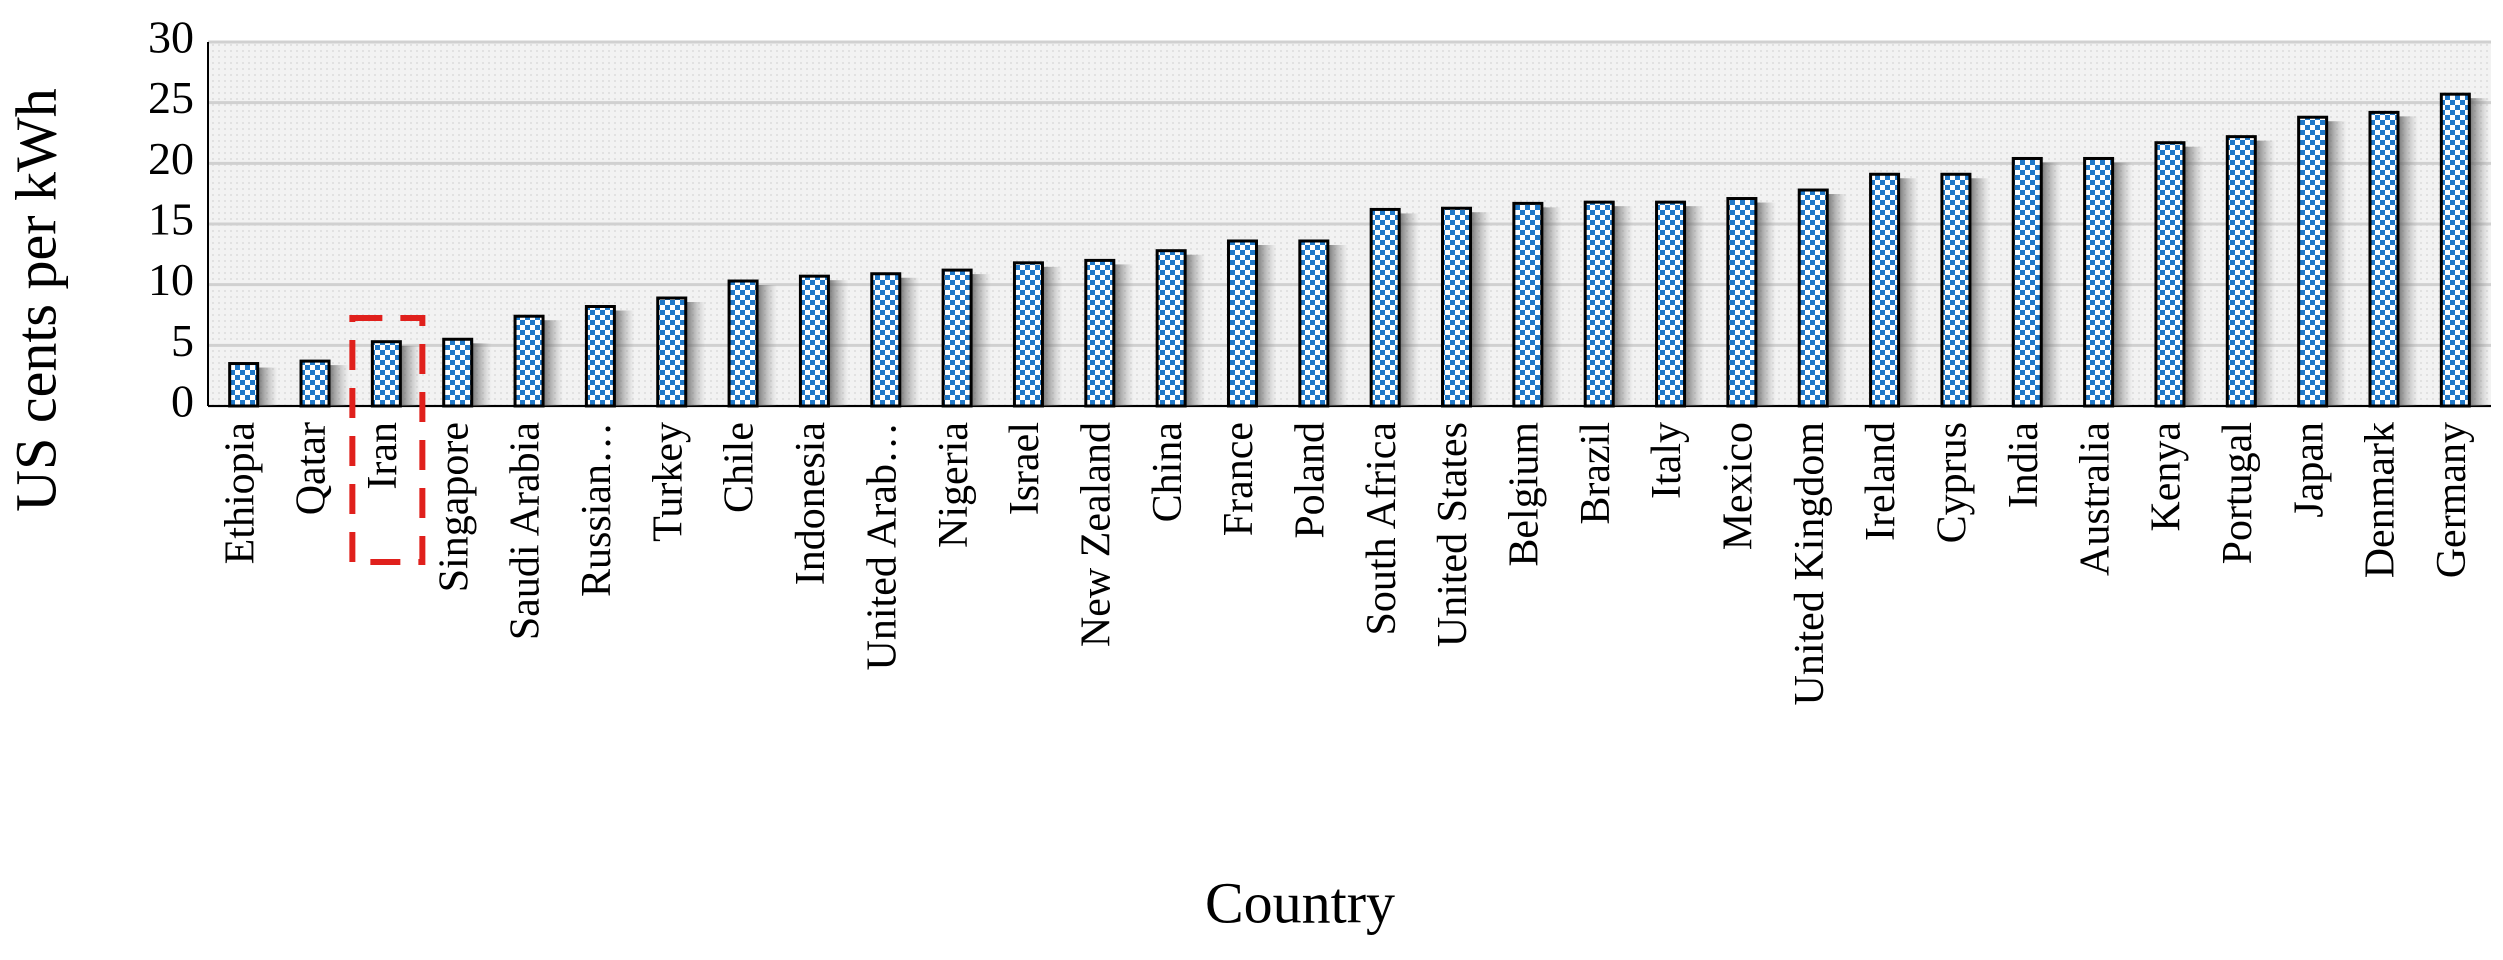  What do you see at coordinates (35, 300) in the screenshot?
I see `y-axis-title: US cents per kWh` at bounding box center [35, 300].